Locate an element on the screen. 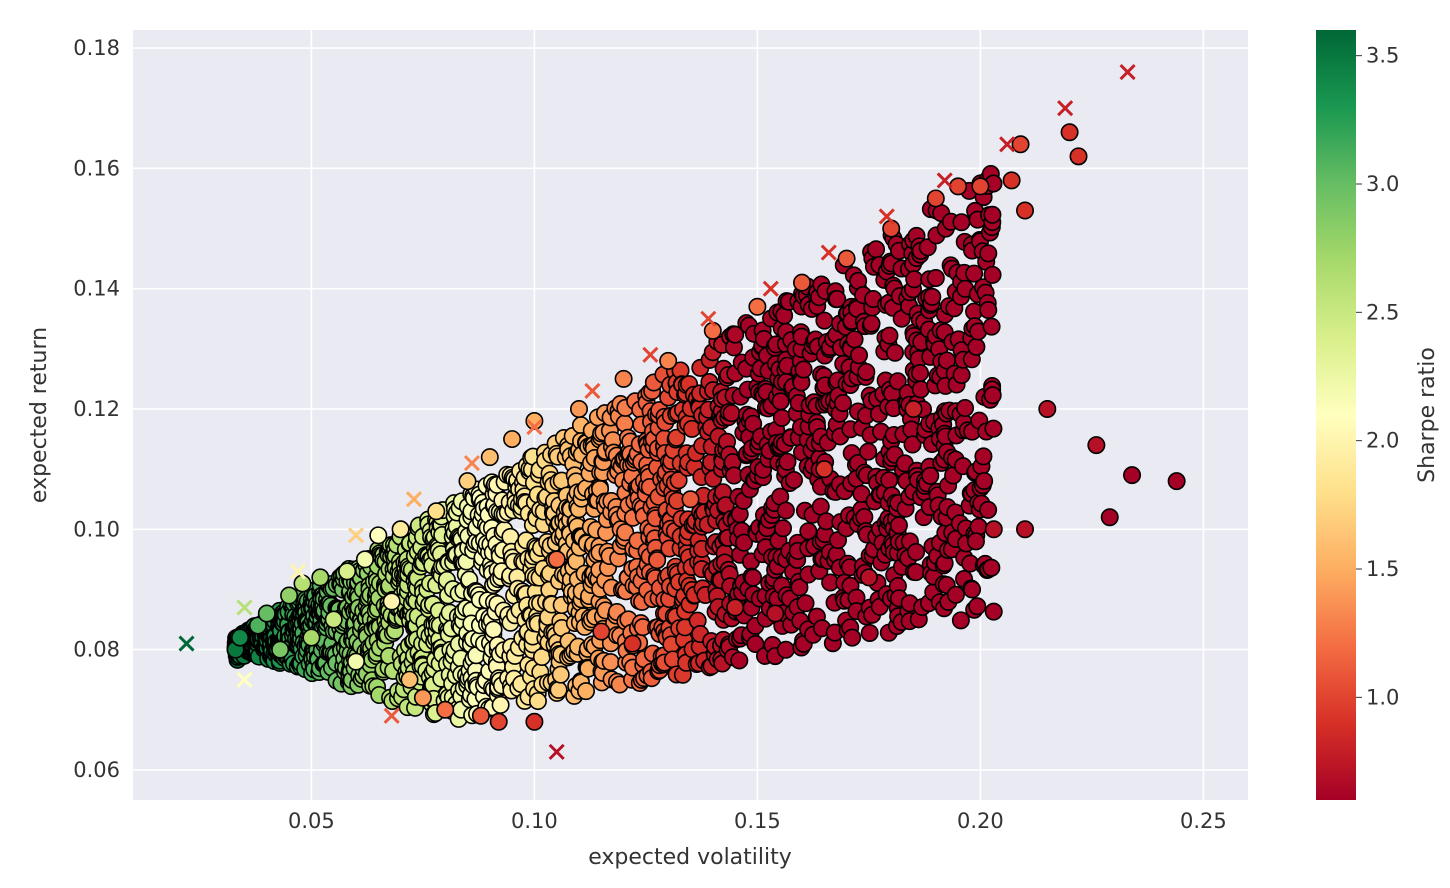 This screenshot has width=1450, height=888. y-tick-label: 0.16 is located at coordinates (96, 168).